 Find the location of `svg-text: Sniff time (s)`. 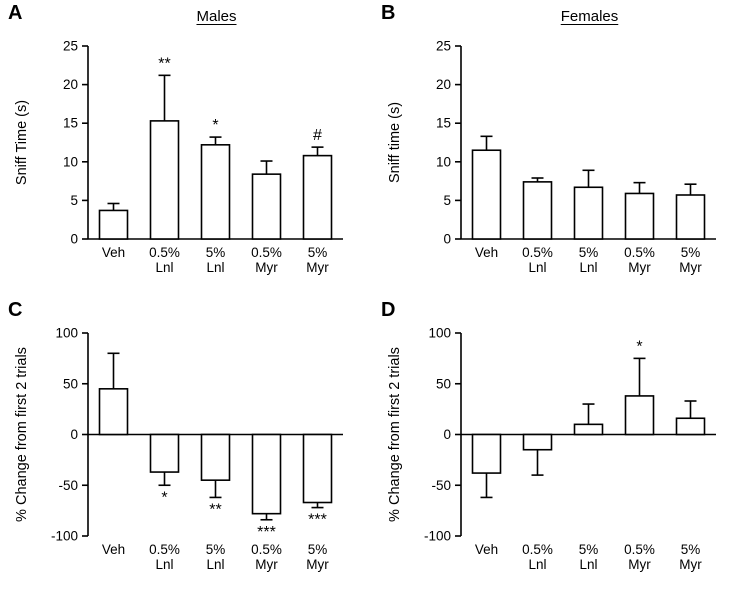

svg-text: Sniff time (s) is located at coordinates (395, 142).